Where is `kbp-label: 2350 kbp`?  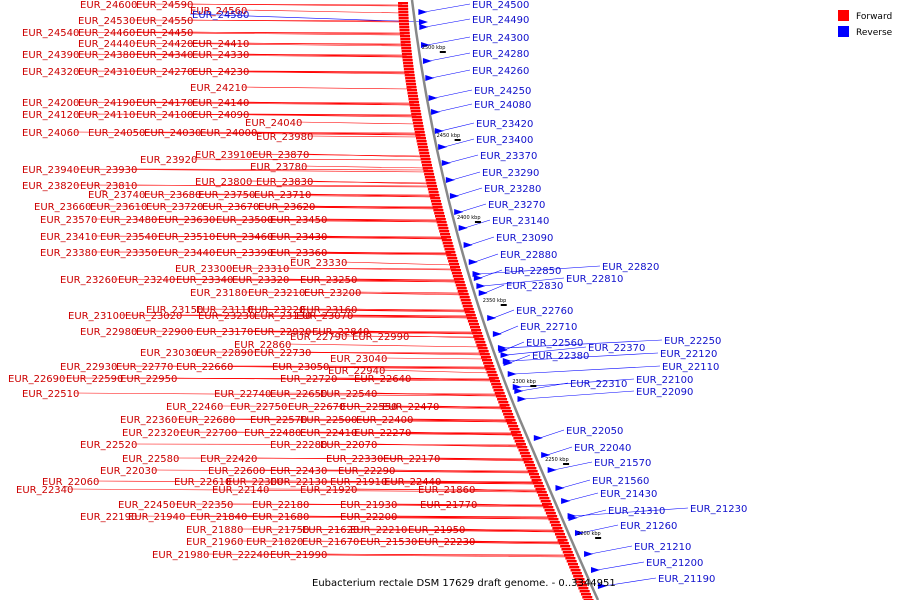
kbp-label: 2350 kbp is located at coordinates (495, 301).